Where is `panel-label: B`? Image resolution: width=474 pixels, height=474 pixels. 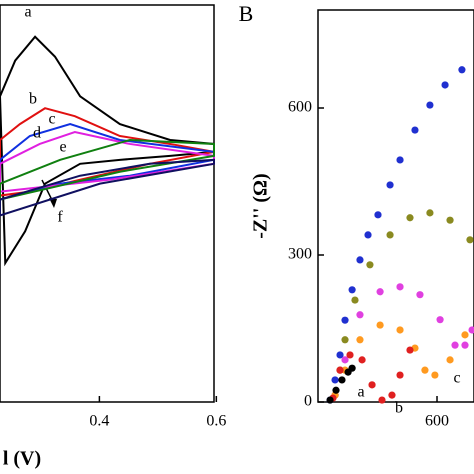 panel-label: B is located at coordinates (246, 13).